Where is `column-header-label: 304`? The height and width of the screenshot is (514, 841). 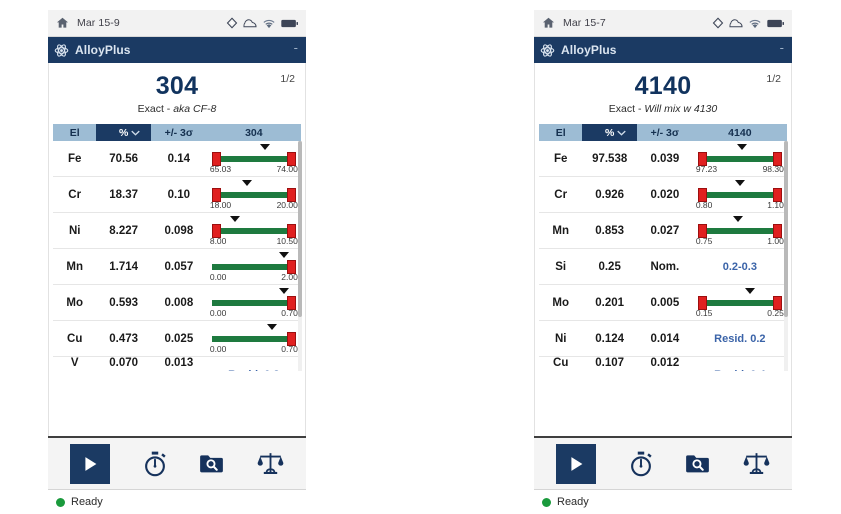
column-header-label: 304 is located at coordinates (254, 132).